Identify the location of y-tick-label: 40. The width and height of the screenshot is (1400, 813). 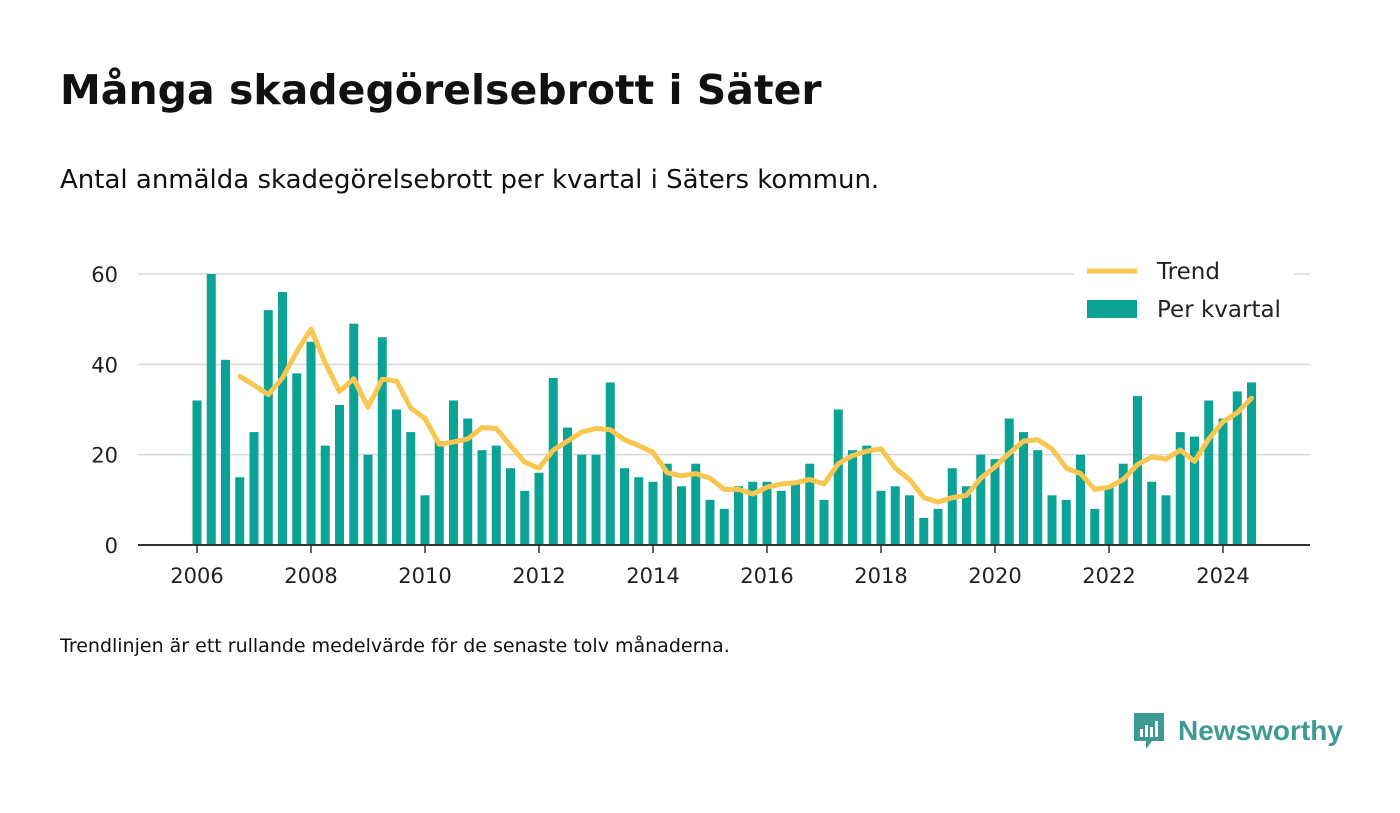
(104, 365).